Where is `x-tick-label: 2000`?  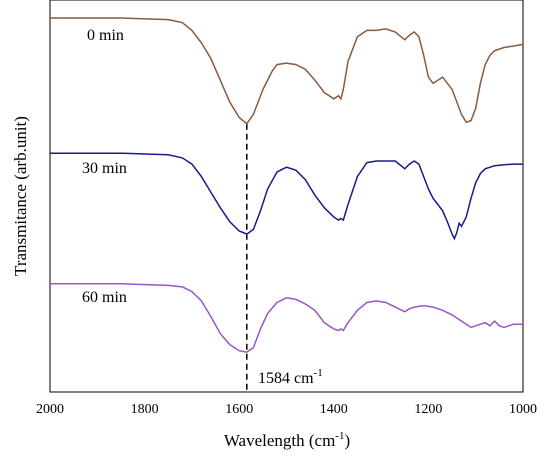 x-tick-label: 2000 is located at coordinates (50, 409).